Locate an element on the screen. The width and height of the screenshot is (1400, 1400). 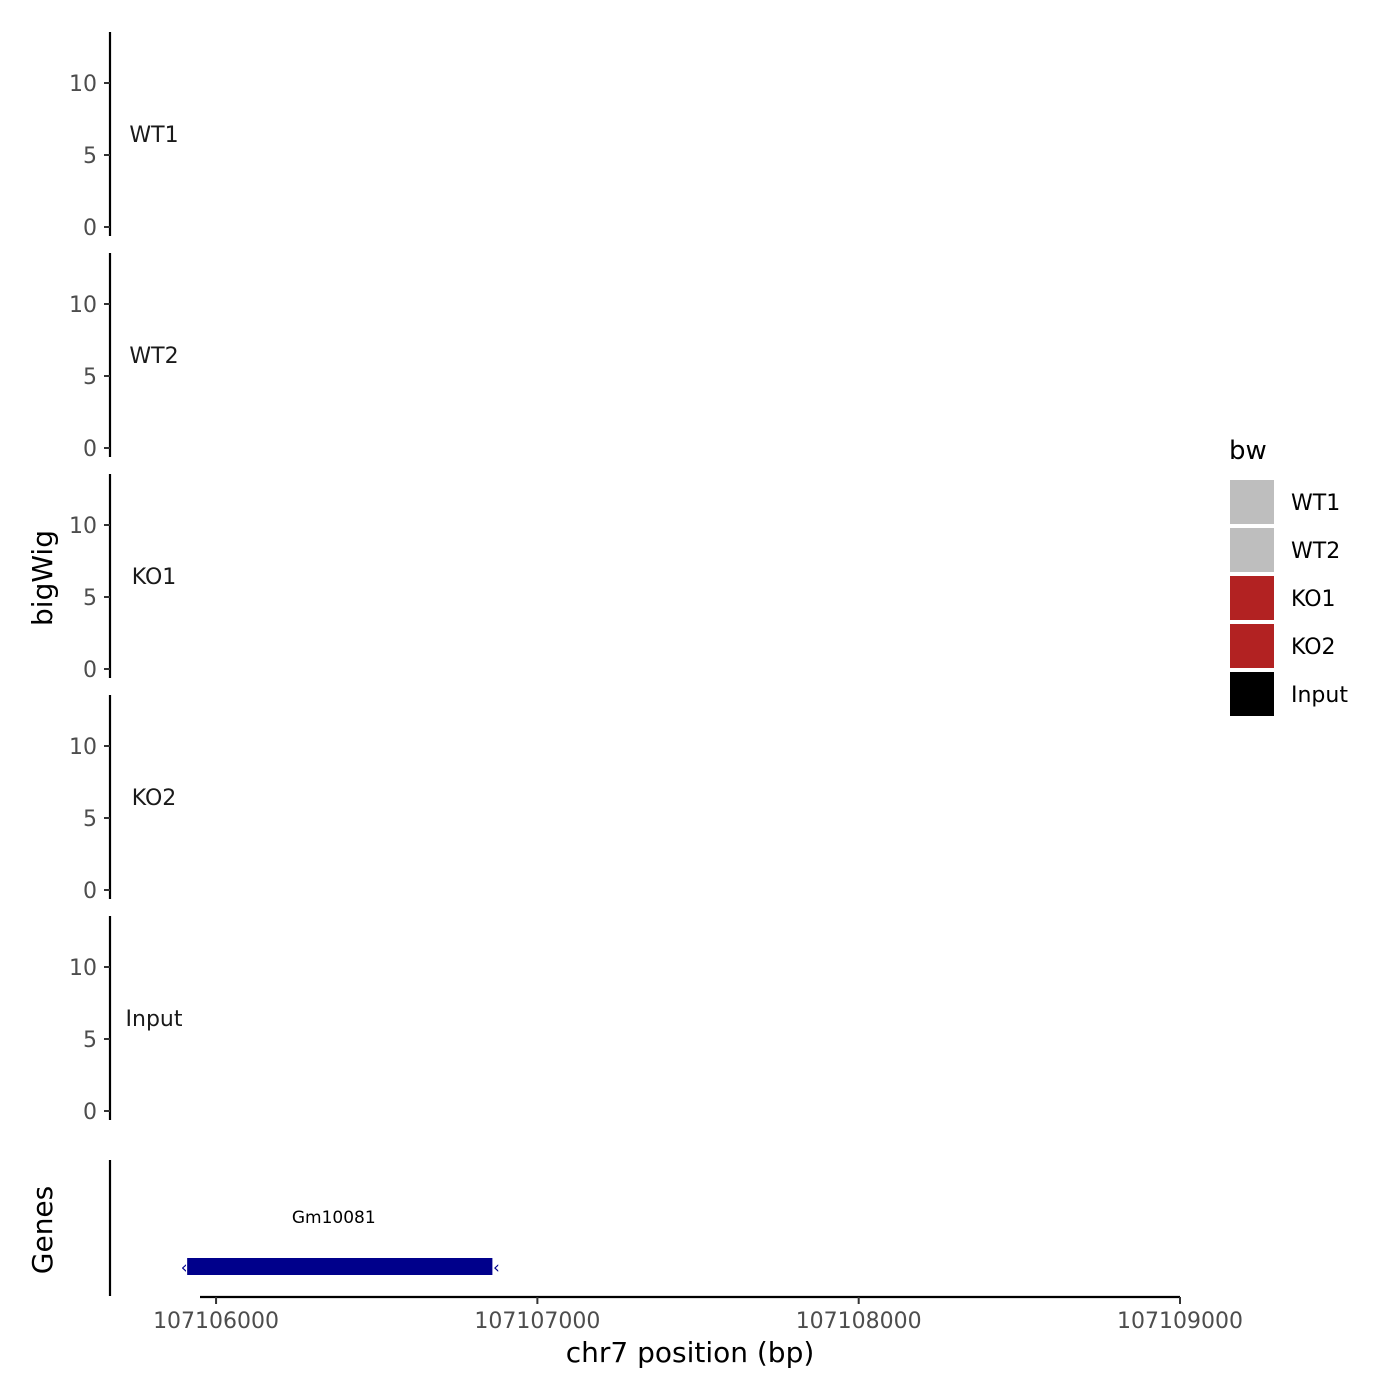
legend-swatch-wt2 is located at coordinates (1252, 550).